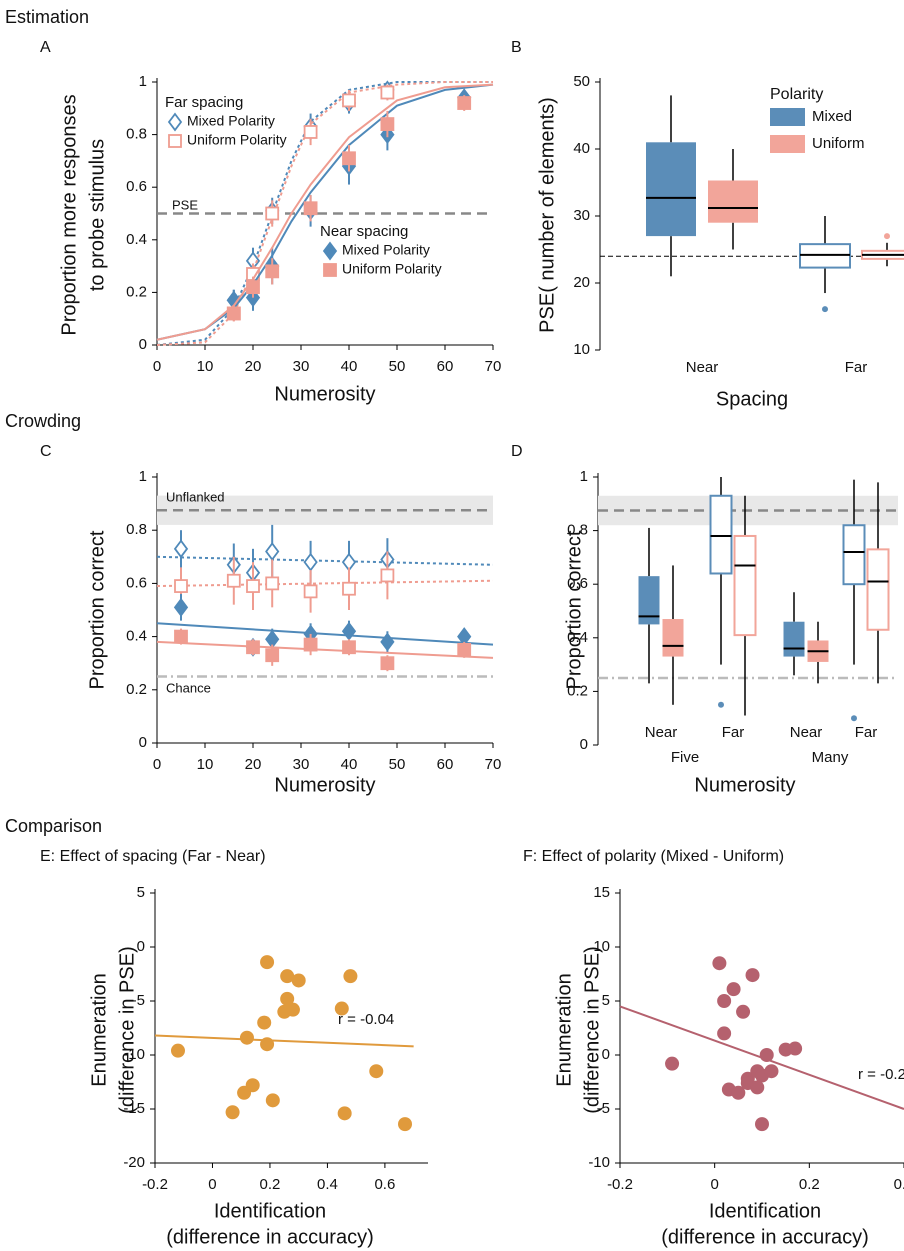  I want to click on y-tick-label: 0.4, so click(577, 637).